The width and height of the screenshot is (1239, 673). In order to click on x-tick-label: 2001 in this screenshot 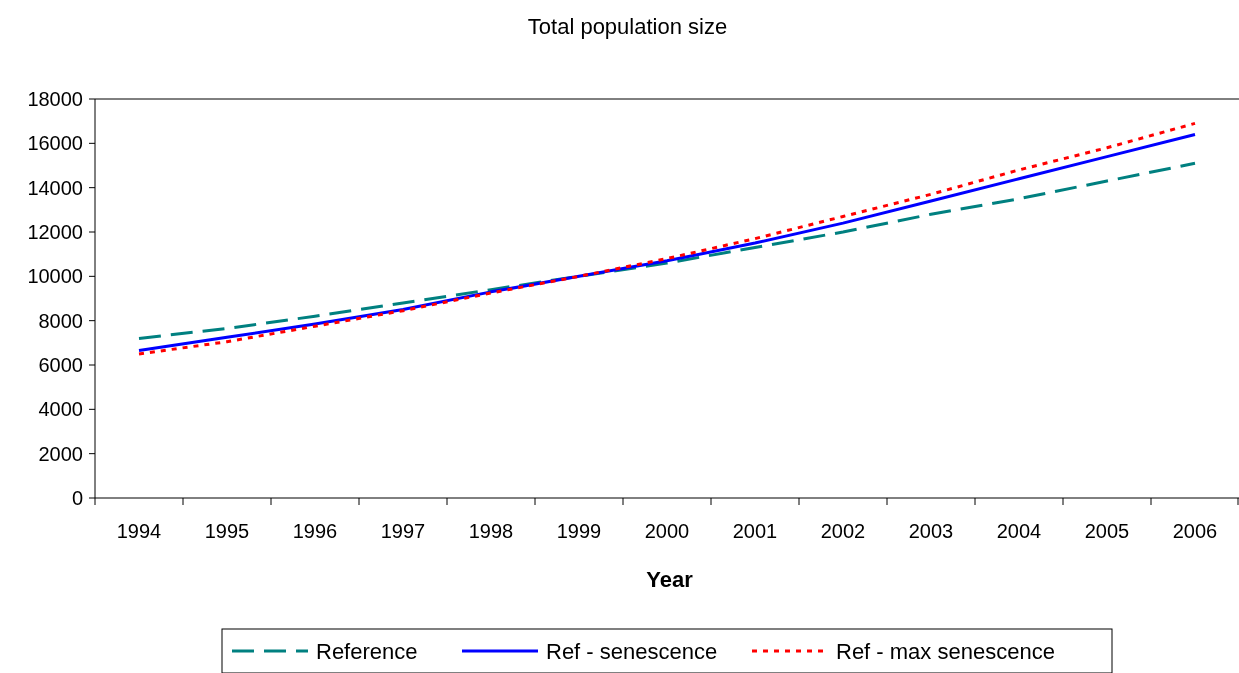, I will do `click(755, 531)`.